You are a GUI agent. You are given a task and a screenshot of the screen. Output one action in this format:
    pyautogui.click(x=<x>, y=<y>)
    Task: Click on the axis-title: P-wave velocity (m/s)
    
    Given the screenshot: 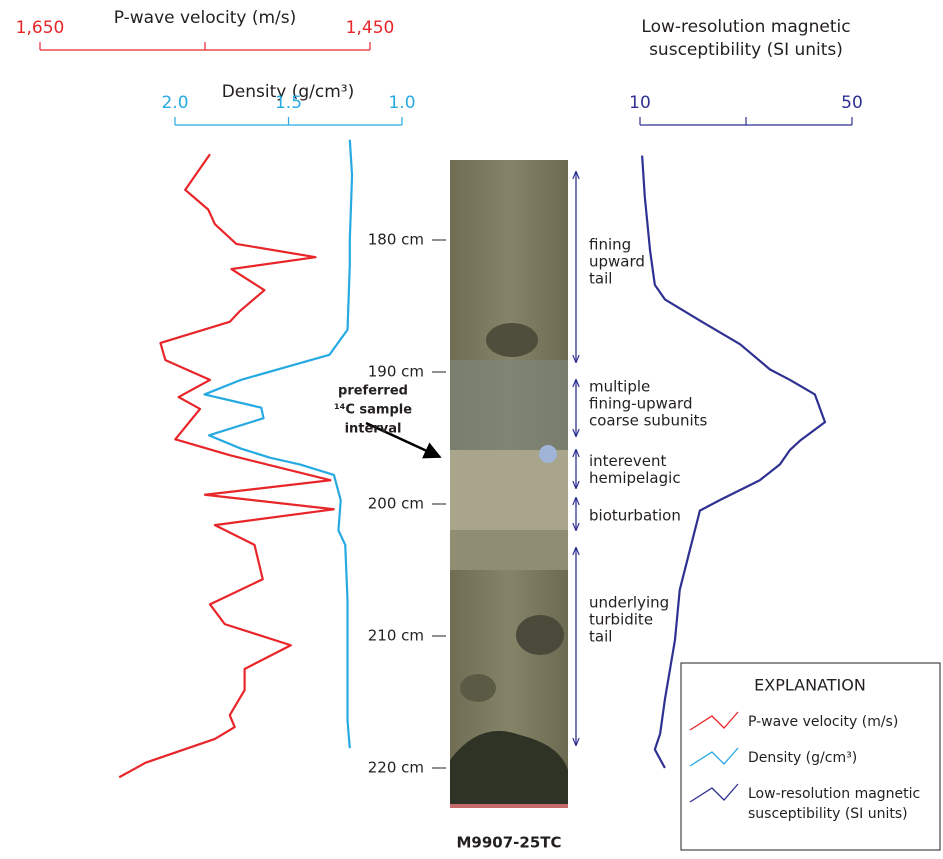 What is the action you would take?
    pyautogui.click(x=205, y=18)
    